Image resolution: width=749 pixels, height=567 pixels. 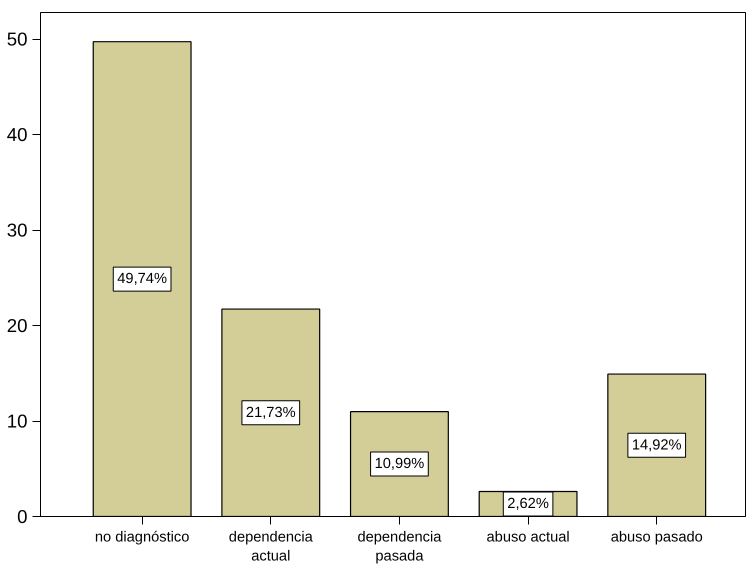 I want to click on x-tick-label: dependencia pasada, so click(x=399, y=547).